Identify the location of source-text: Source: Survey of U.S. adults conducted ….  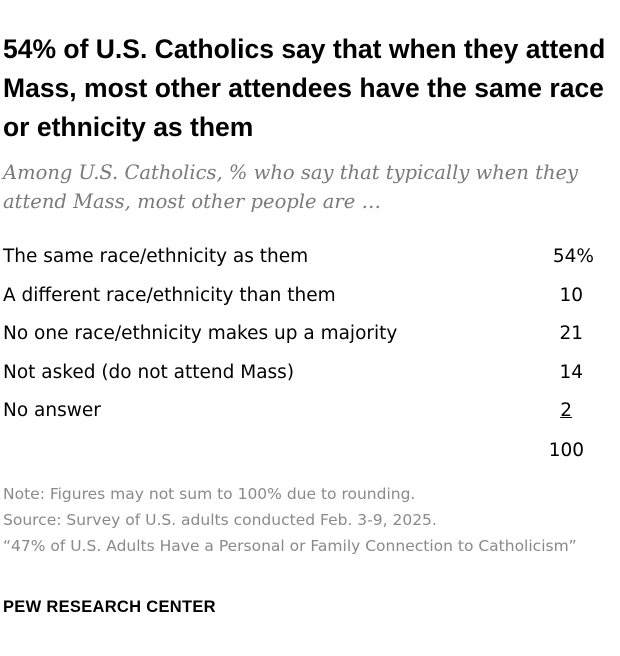
(220, 520).